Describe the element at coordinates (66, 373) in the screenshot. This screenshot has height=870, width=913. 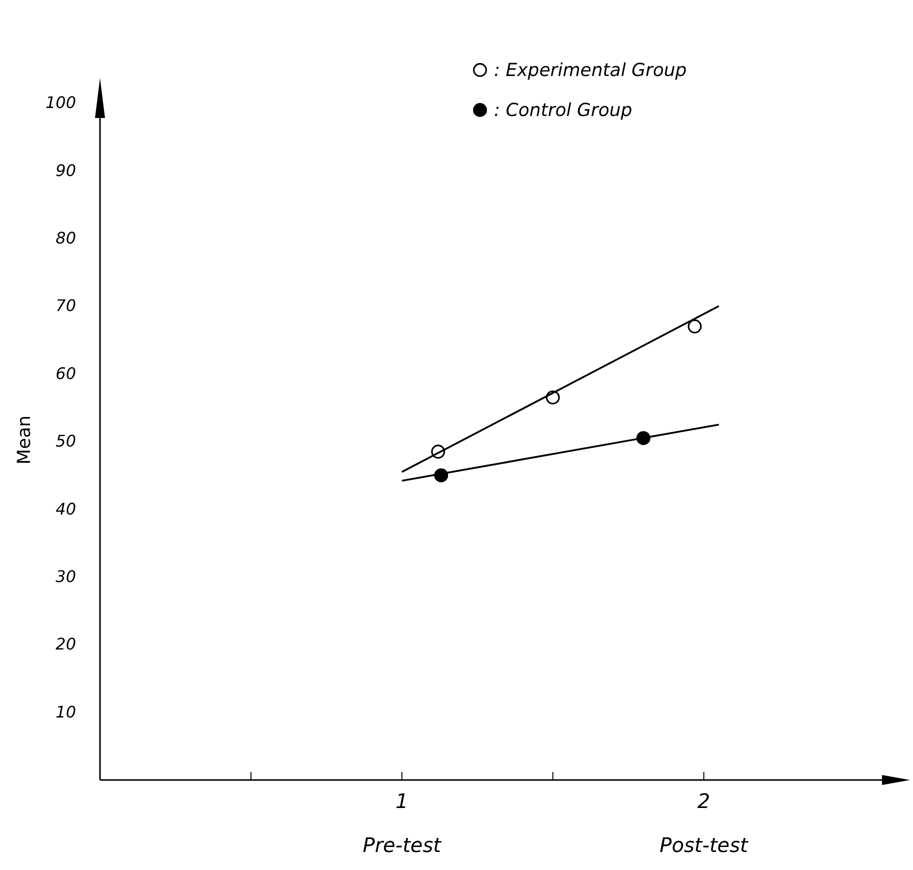
I see `y-tick-label: 60` at that location.